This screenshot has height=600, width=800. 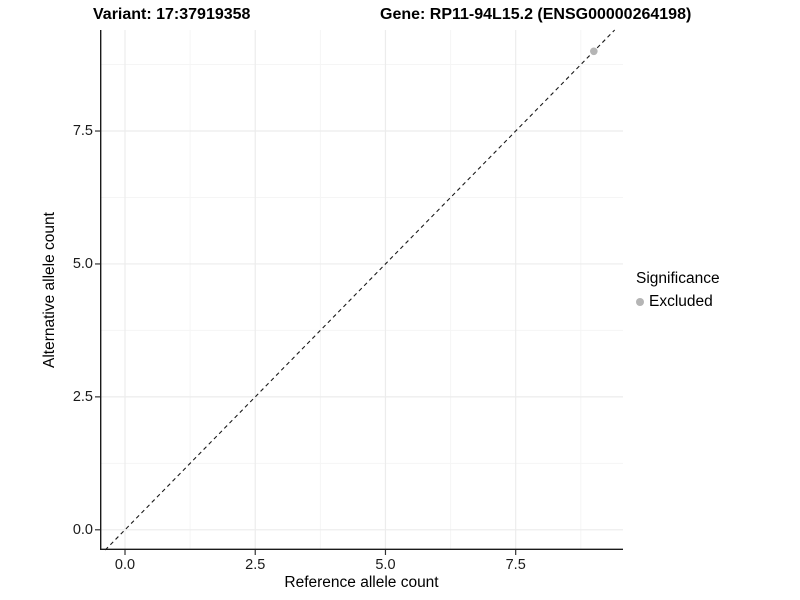 What do you see at coordinates (82, 396) in the screenshot?
I see `y-tick-label: 2.5` at bounding box center [82, 396].